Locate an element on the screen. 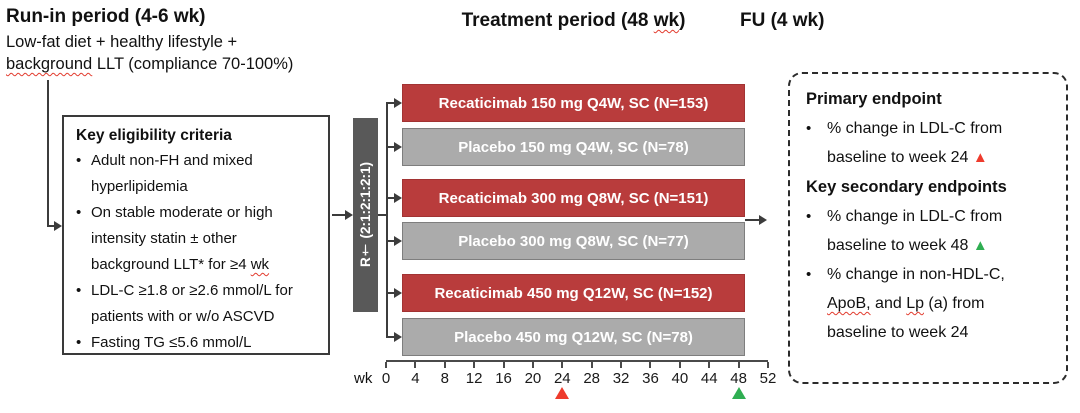 The image size is (1080, 413). eligibility-to-randomization-arrow-line is located at coordinates (339, 215).